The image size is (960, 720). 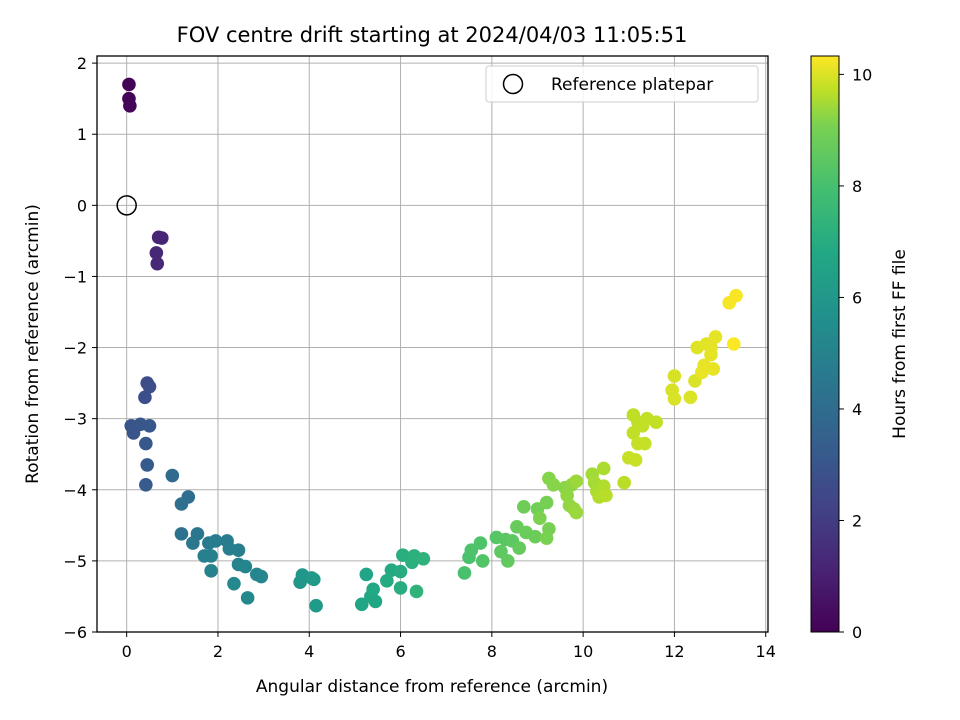 I want to click on y-tick-label: 1, so click(x=82, y=134).